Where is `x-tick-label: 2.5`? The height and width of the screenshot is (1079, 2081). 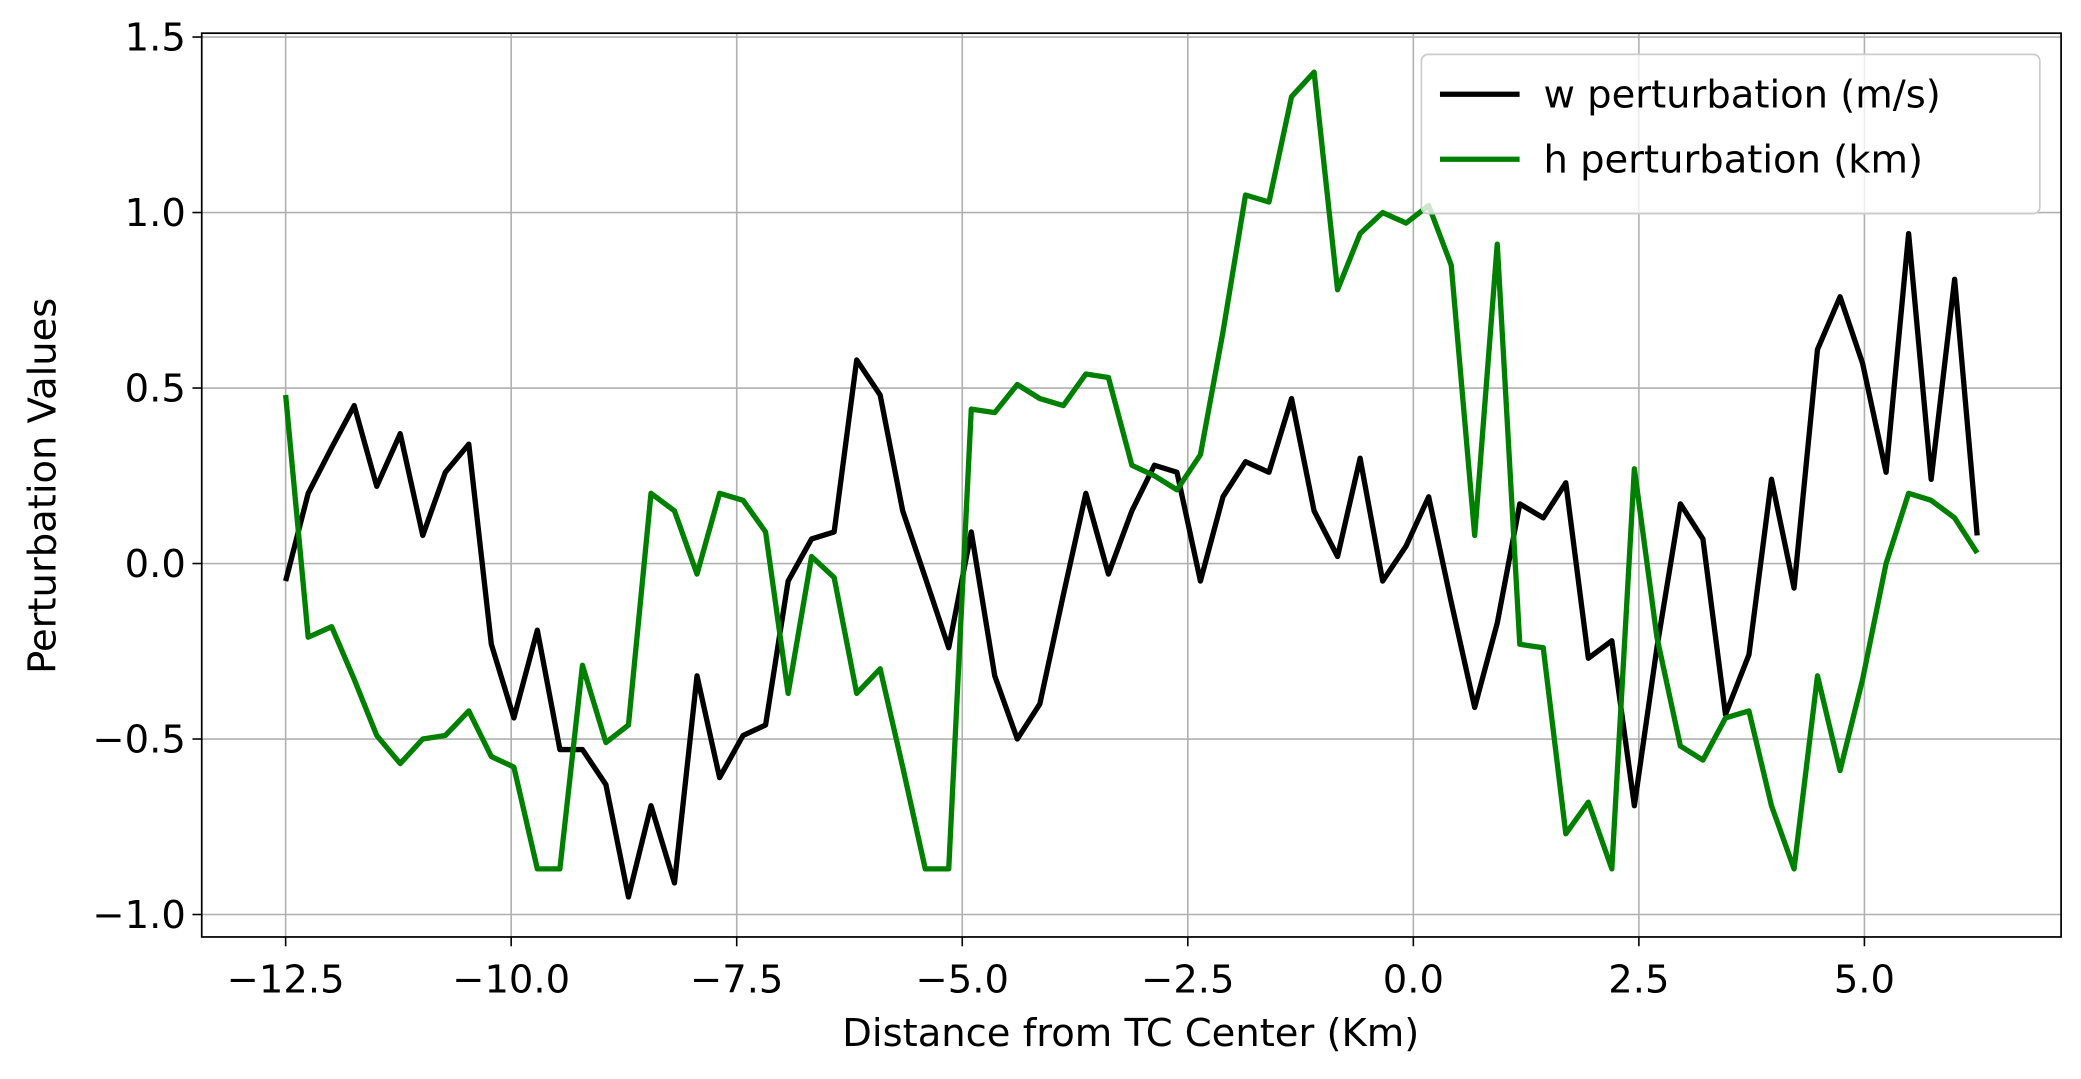 x-tick-label: 2.5 is located at coordinates (1638, 980).